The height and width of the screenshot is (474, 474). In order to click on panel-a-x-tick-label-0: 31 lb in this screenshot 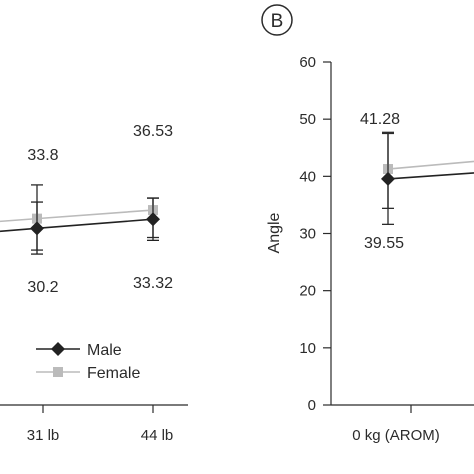, I will do `click(43, 435)`.